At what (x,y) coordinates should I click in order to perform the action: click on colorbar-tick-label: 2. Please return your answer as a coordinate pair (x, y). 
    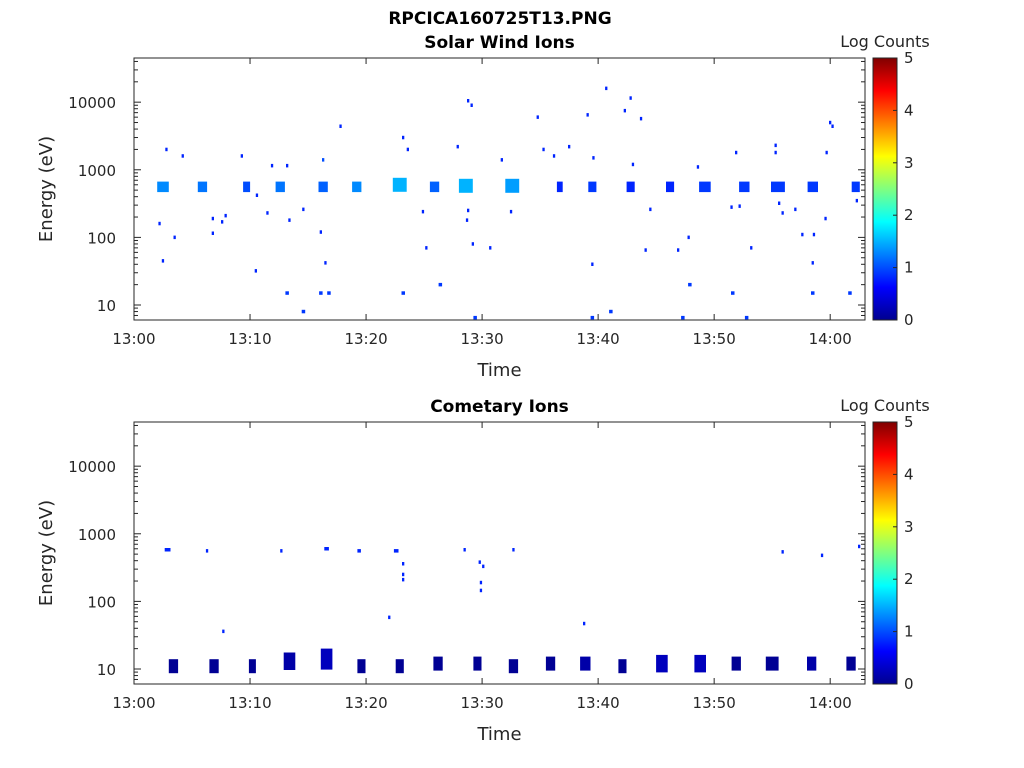
    Looking at the image, I should click on (909, 215).